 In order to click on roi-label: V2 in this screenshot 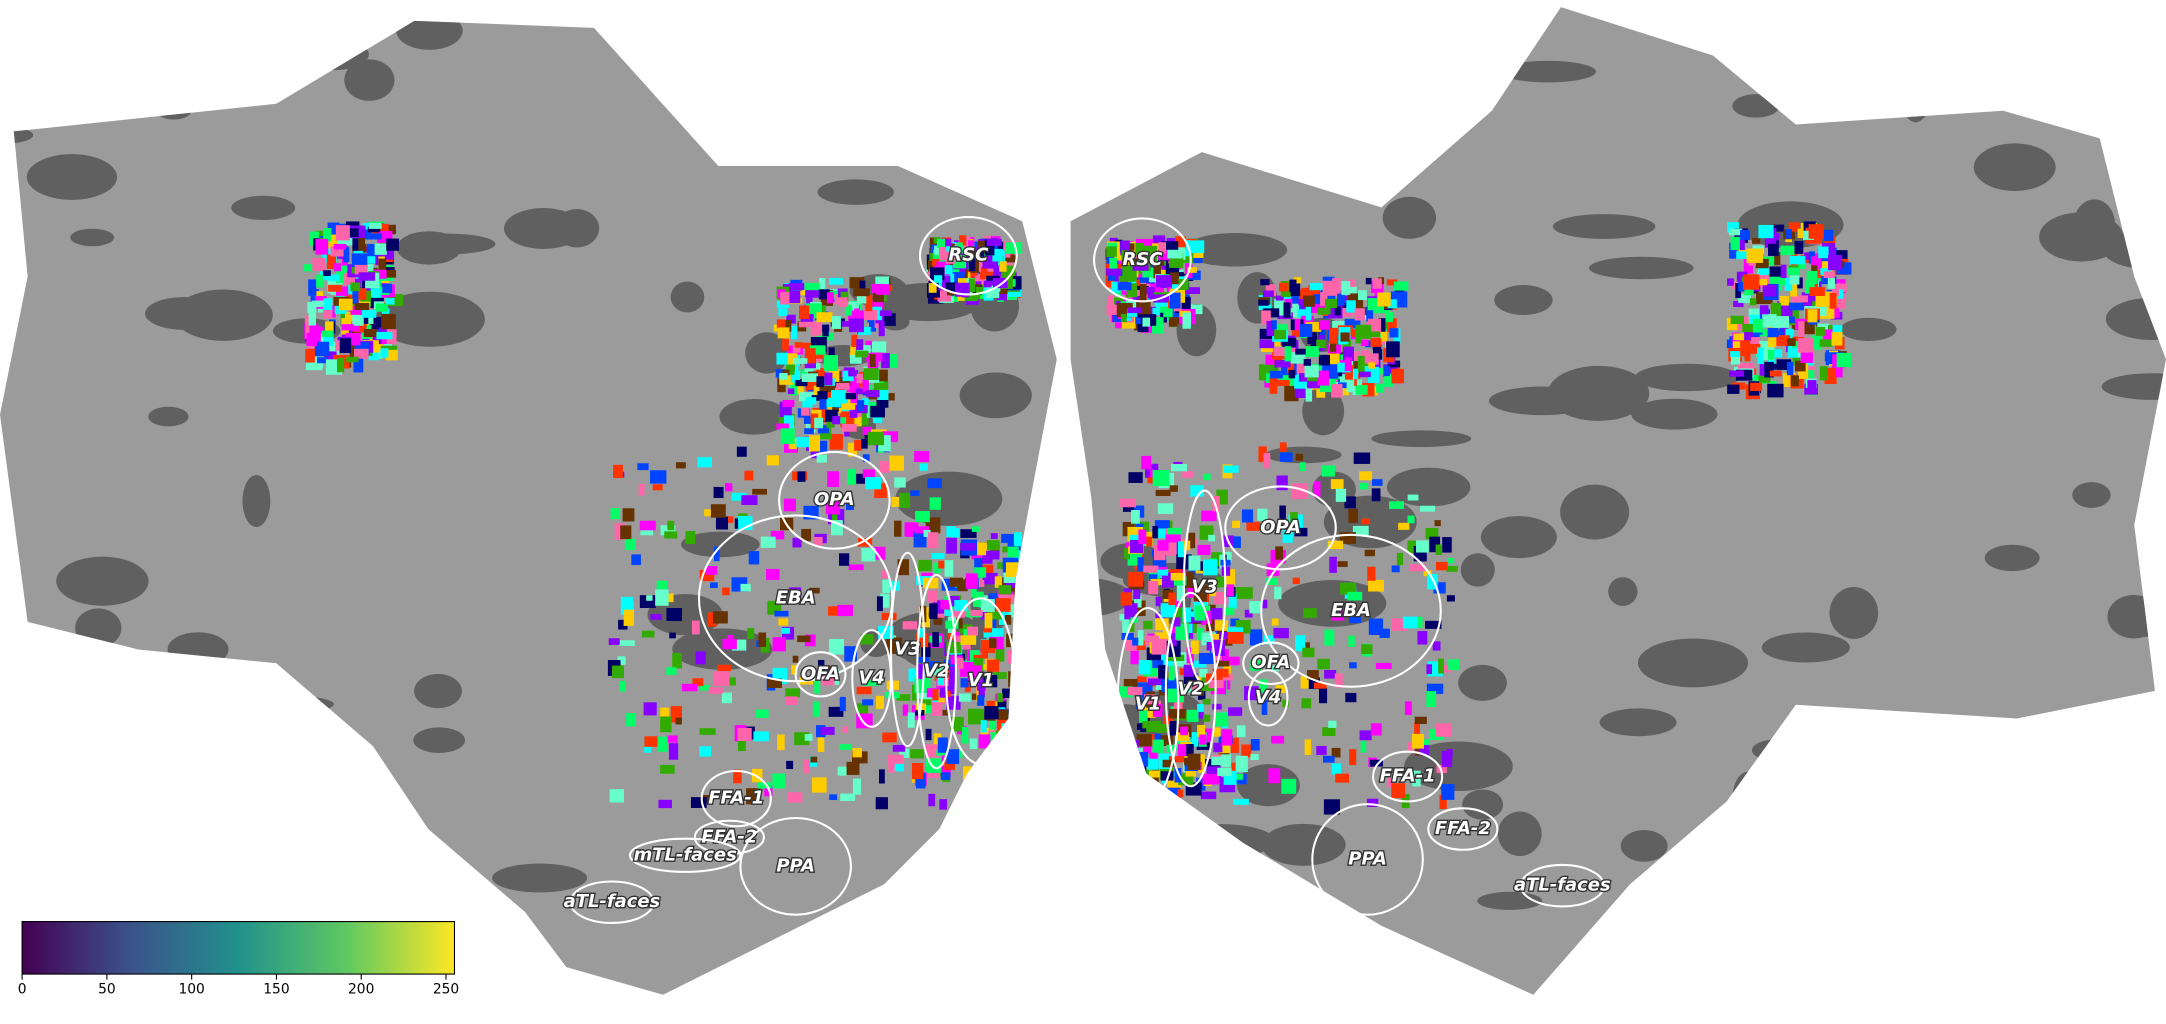, I will do `click(936, 671)`.